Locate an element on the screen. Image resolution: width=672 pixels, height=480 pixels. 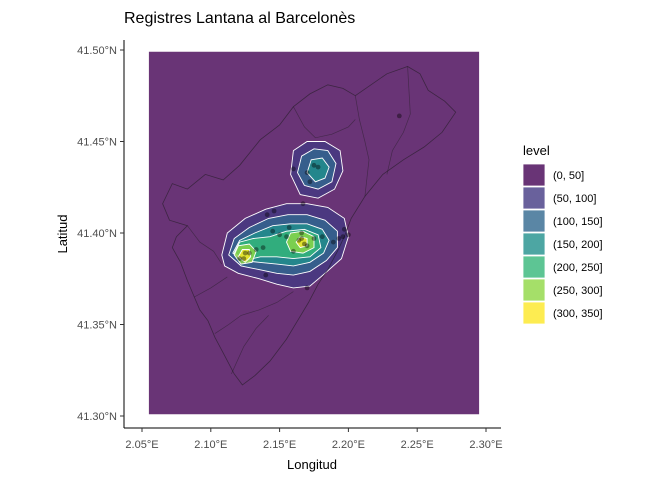
legend-label-6: (250, 300] is located at coordinates (578, 291).